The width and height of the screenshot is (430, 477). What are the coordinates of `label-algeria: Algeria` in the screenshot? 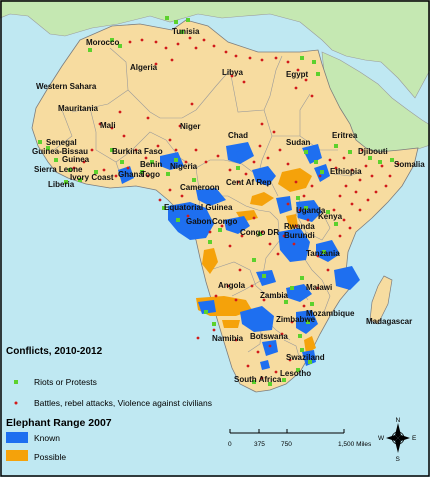 It's located at (144, 67).